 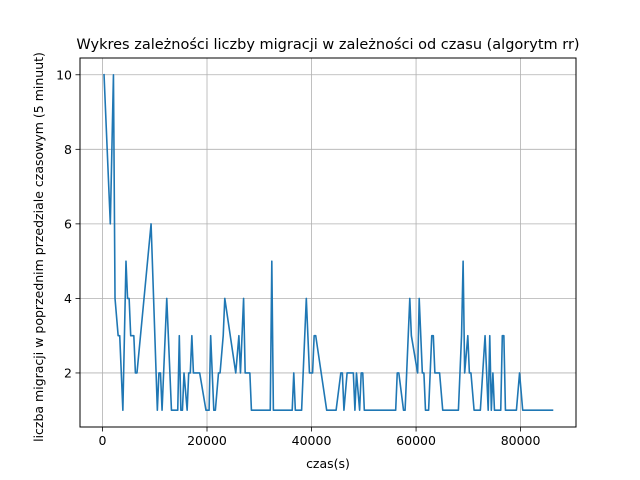 What do you see at coordinates (328, 463) in the screenshot?
I see `x-axis-label: czas(s)` at bounding box center [328, 463].